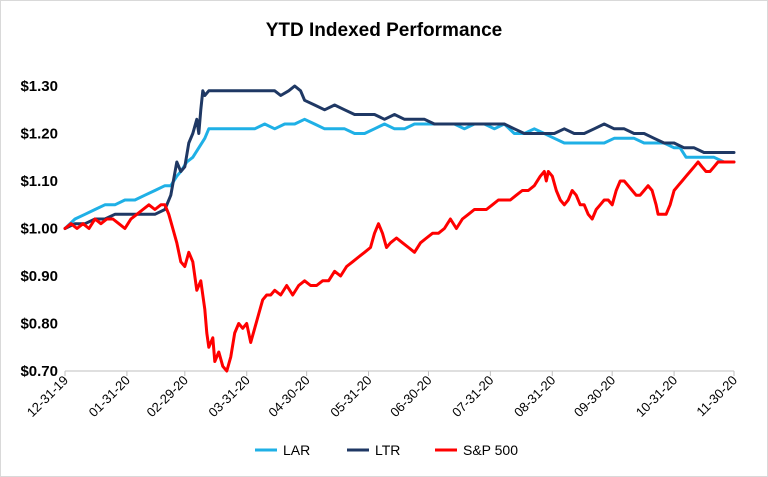 Image resolution: width=768 pixels, height=477 pixels. I want to click on legend: LAR LTR S&P 500, so click(386, 450).